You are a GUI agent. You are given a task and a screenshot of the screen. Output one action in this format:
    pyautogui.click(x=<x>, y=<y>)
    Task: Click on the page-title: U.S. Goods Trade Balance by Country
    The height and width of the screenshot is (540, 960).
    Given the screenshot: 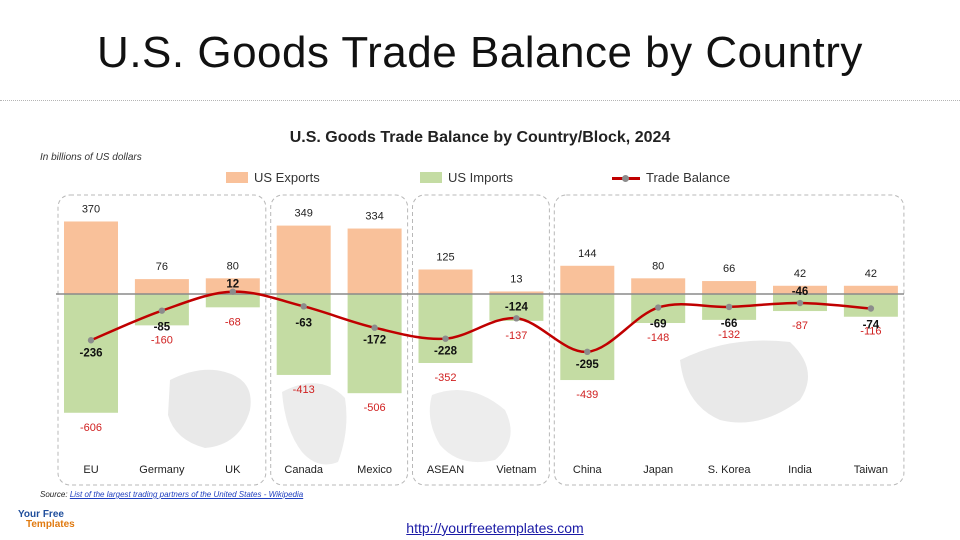 What is the action you would take?
    pyautogui.click(x=480, y=52)
    